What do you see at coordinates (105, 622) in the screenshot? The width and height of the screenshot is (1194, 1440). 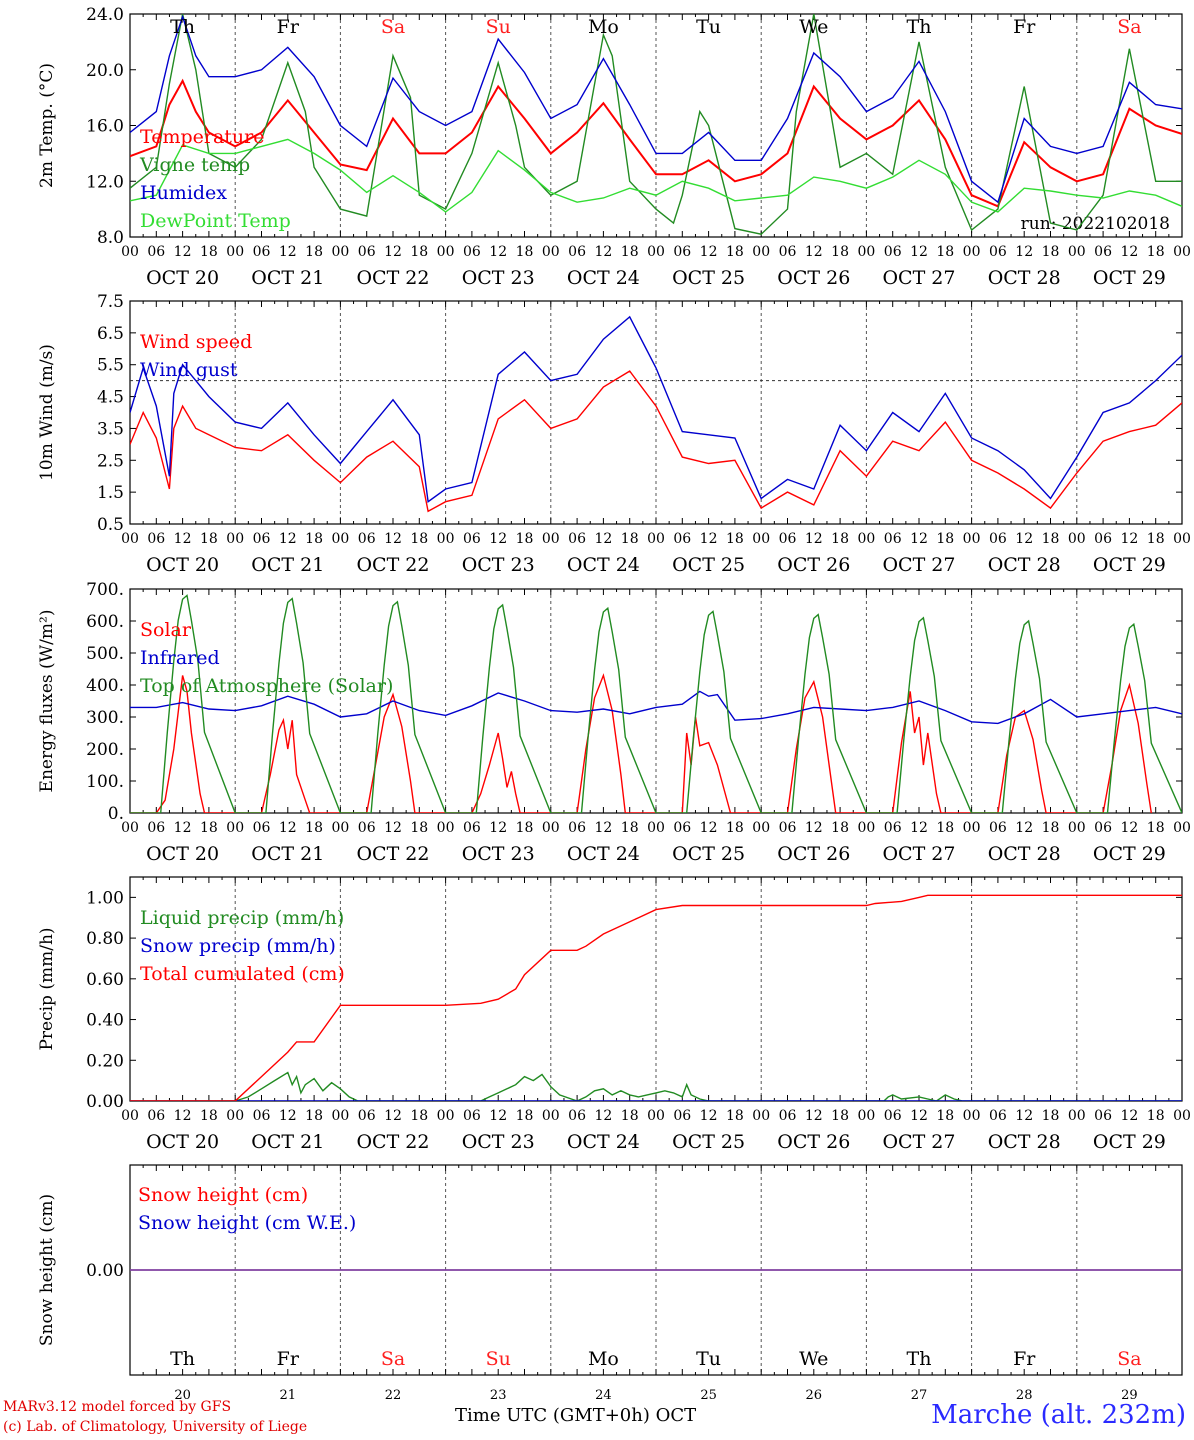 I see `energy-y-tick-label: 600.` at bounding box center [105, 622].